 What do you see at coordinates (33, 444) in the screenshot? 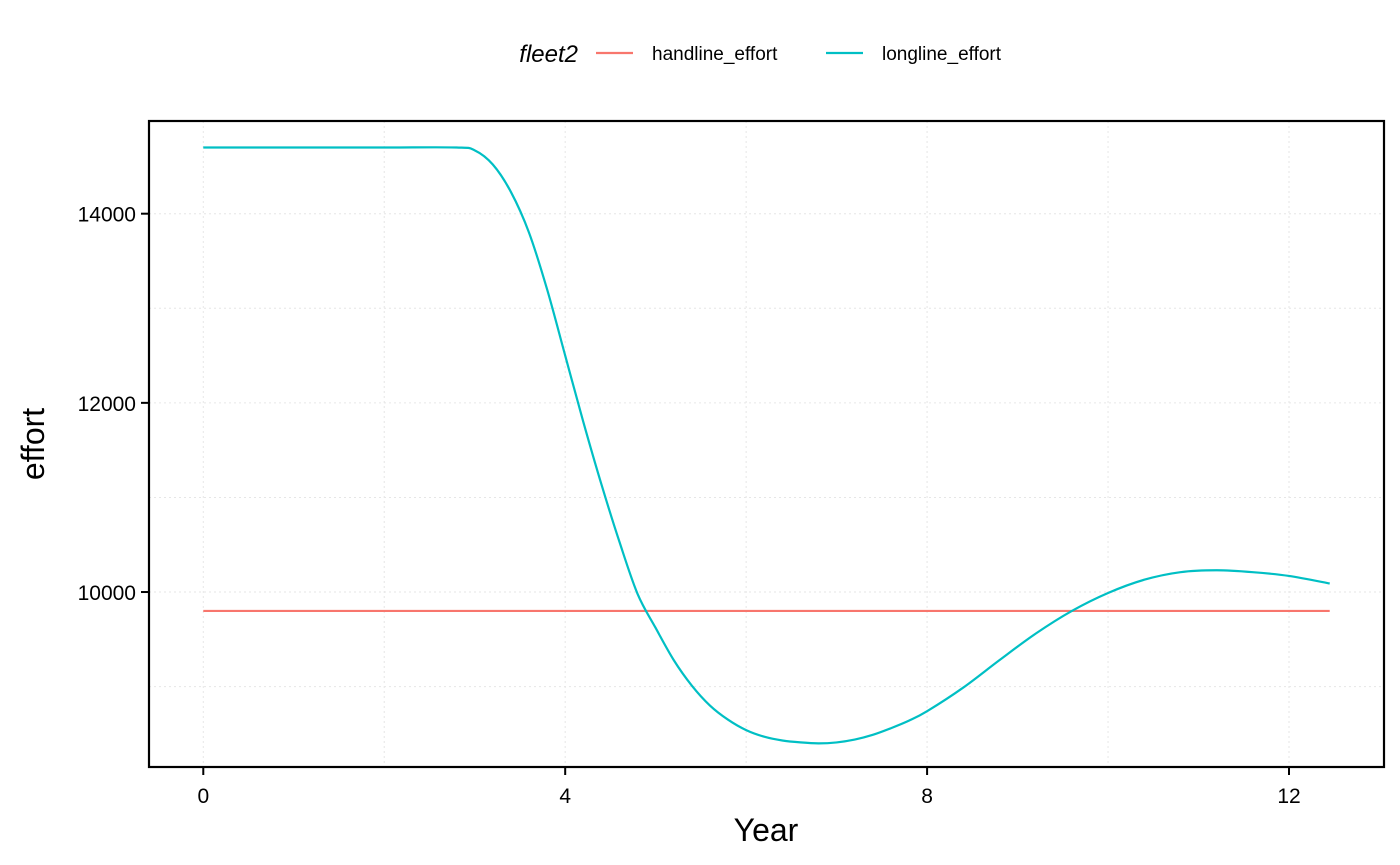
I see `y-axis-title: effort` at bounding box center [33, 444].